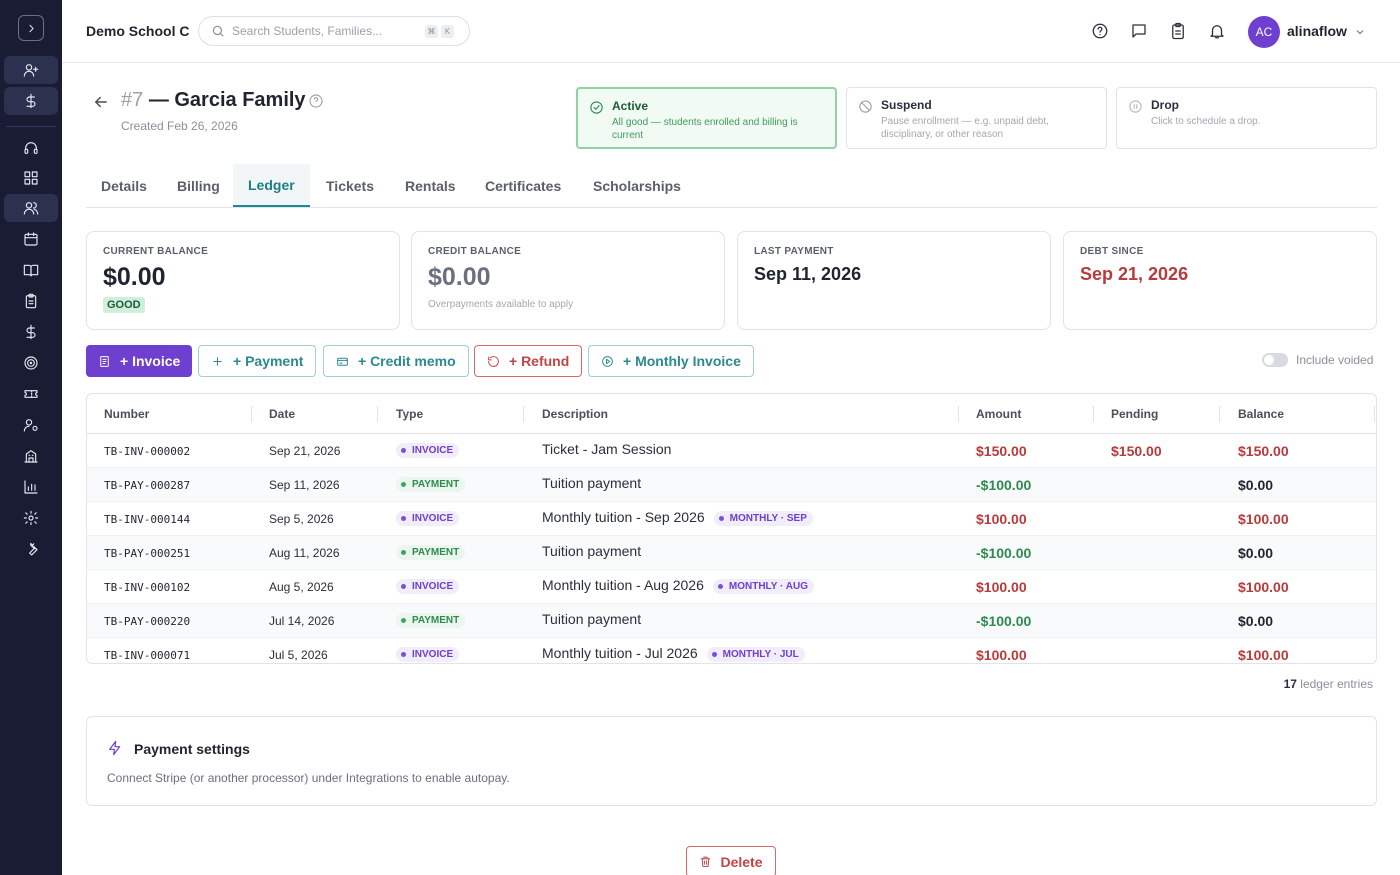 This screenshot has width=1400, height=875. I want to click on entry-number: TB-INV-000102, so click(147, 587).